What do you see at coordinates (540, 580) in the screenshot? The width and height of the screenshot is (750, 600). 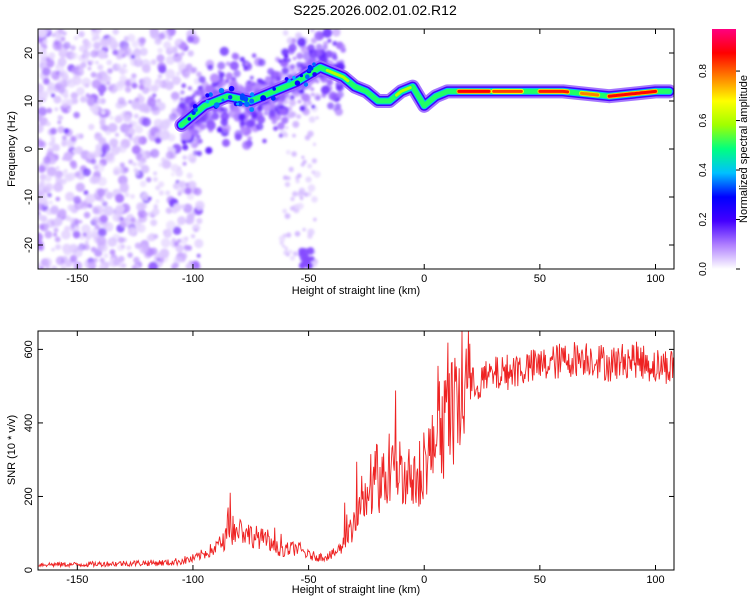 I see `snr-xtick-label: 50` at bounding box center [540, 580].